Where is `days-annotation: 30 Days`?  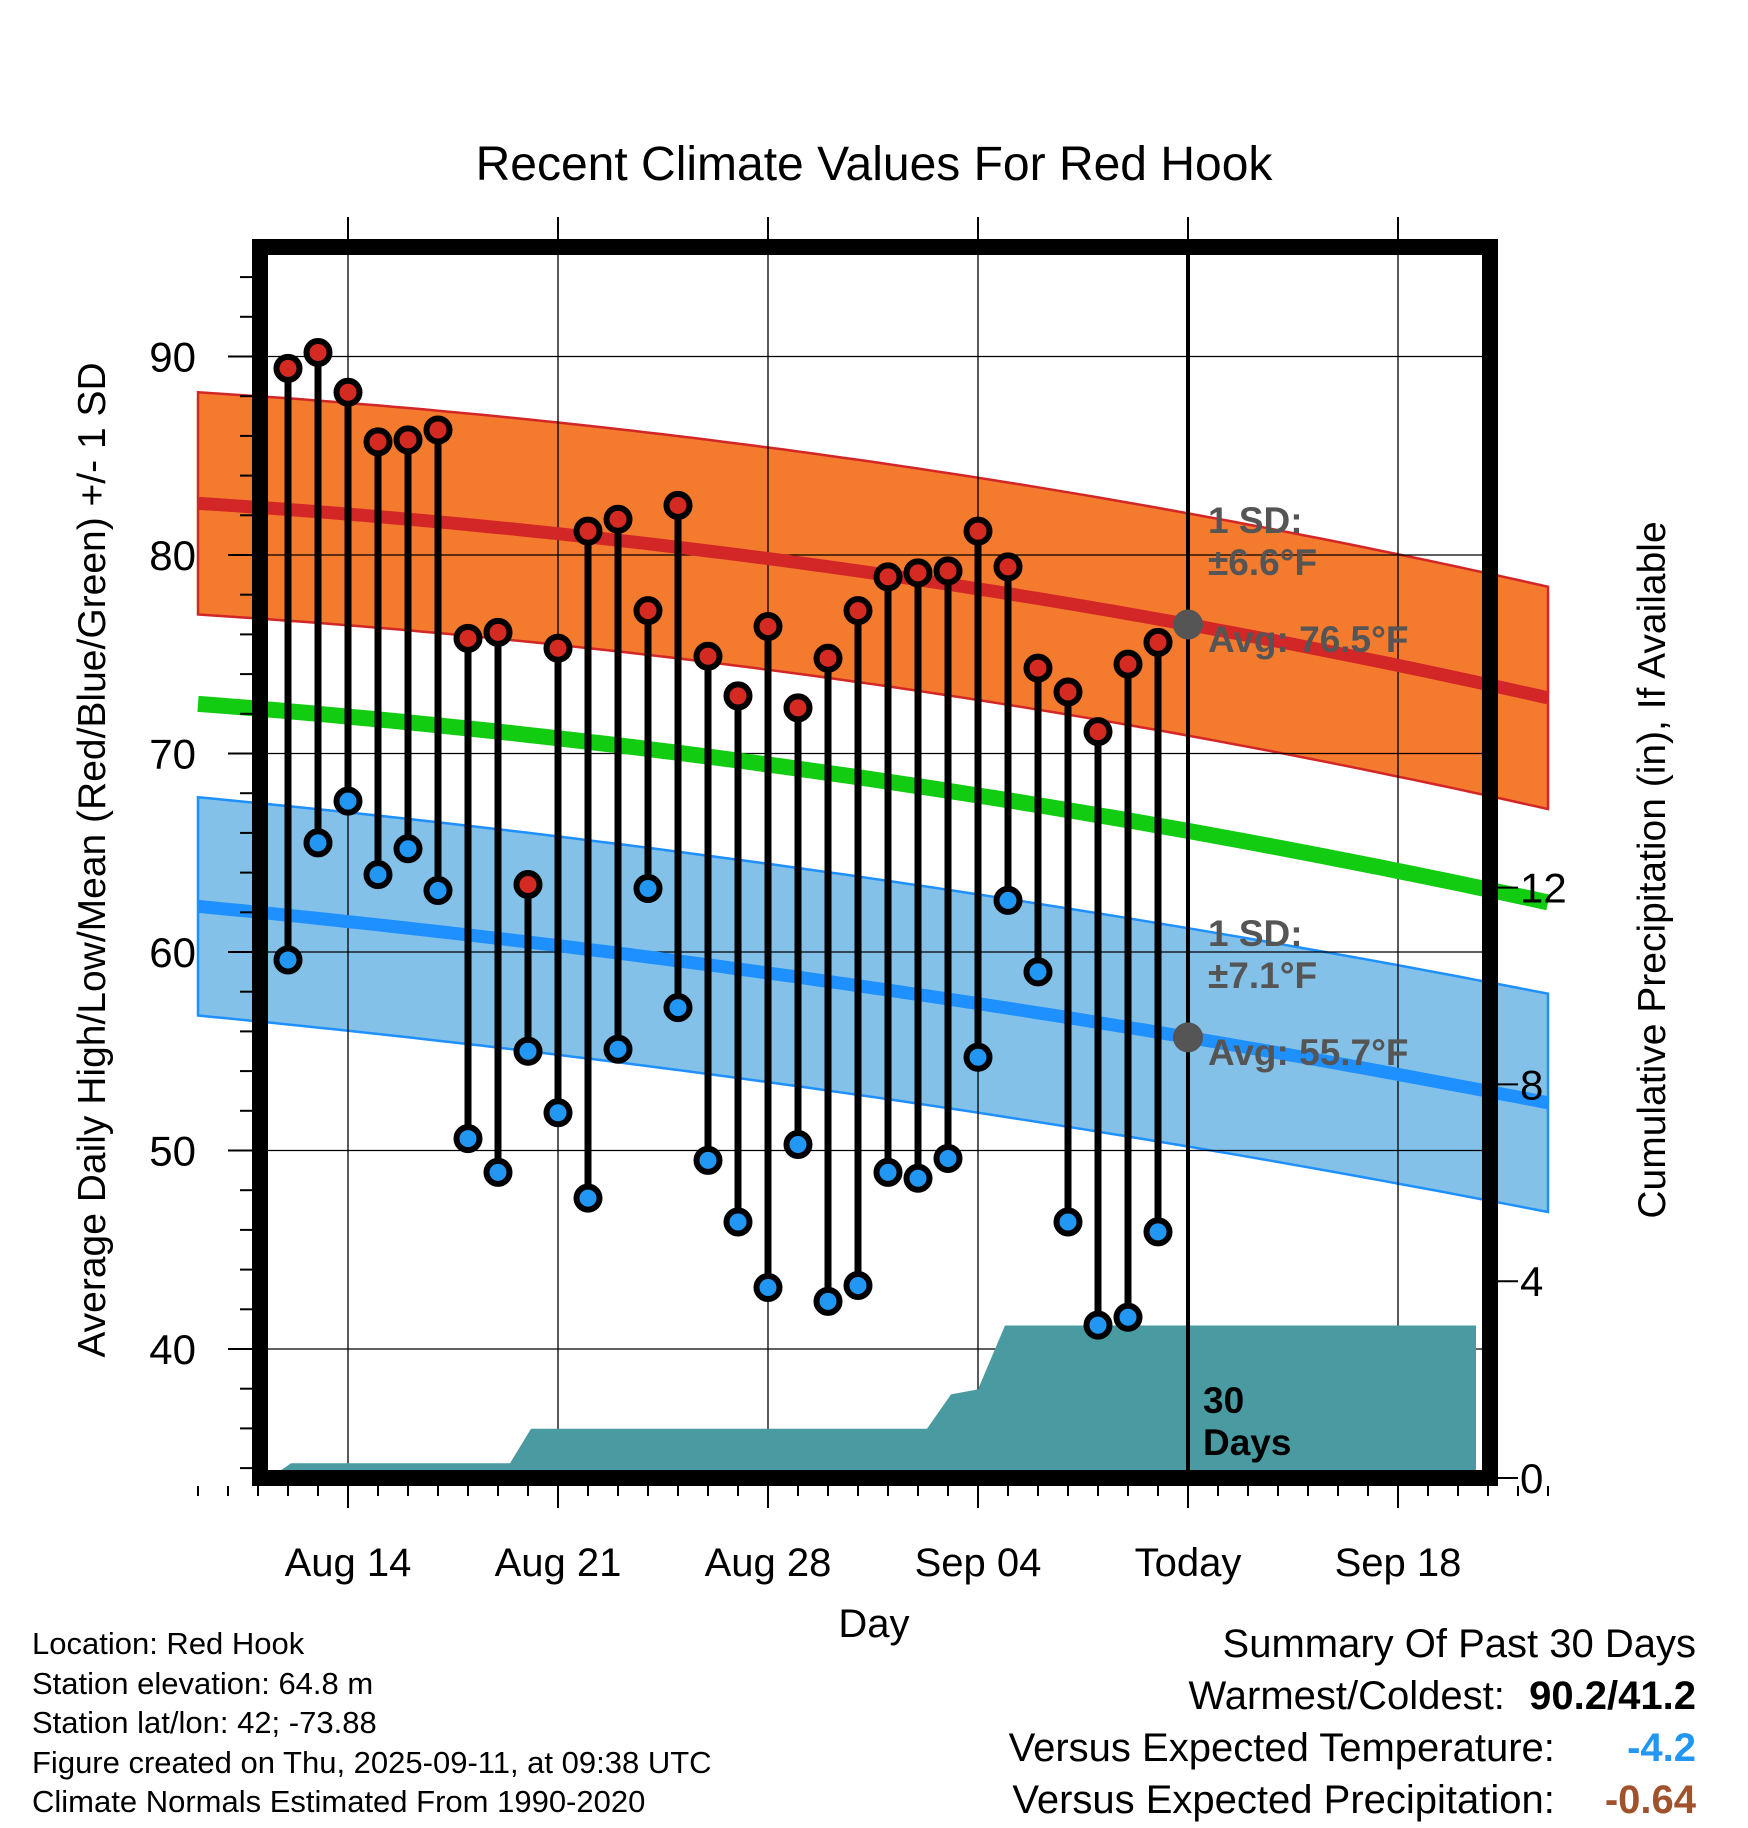 days-annotation: 30 Days is located at coordinates (1247, 1421).